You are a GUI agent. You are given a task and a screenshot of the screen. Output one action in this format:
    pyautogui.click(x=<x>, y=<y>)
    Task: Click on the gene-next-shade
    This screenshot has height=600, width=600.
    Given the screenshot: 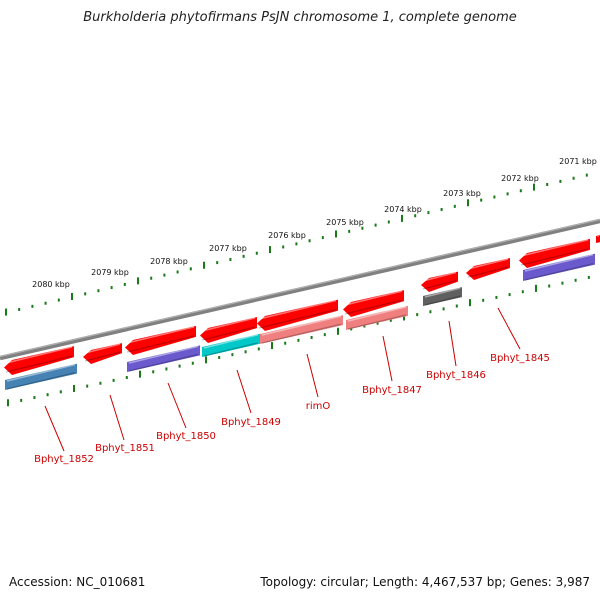 What is the action you would take?
    pyautogui.click(x=554, y=257)
    